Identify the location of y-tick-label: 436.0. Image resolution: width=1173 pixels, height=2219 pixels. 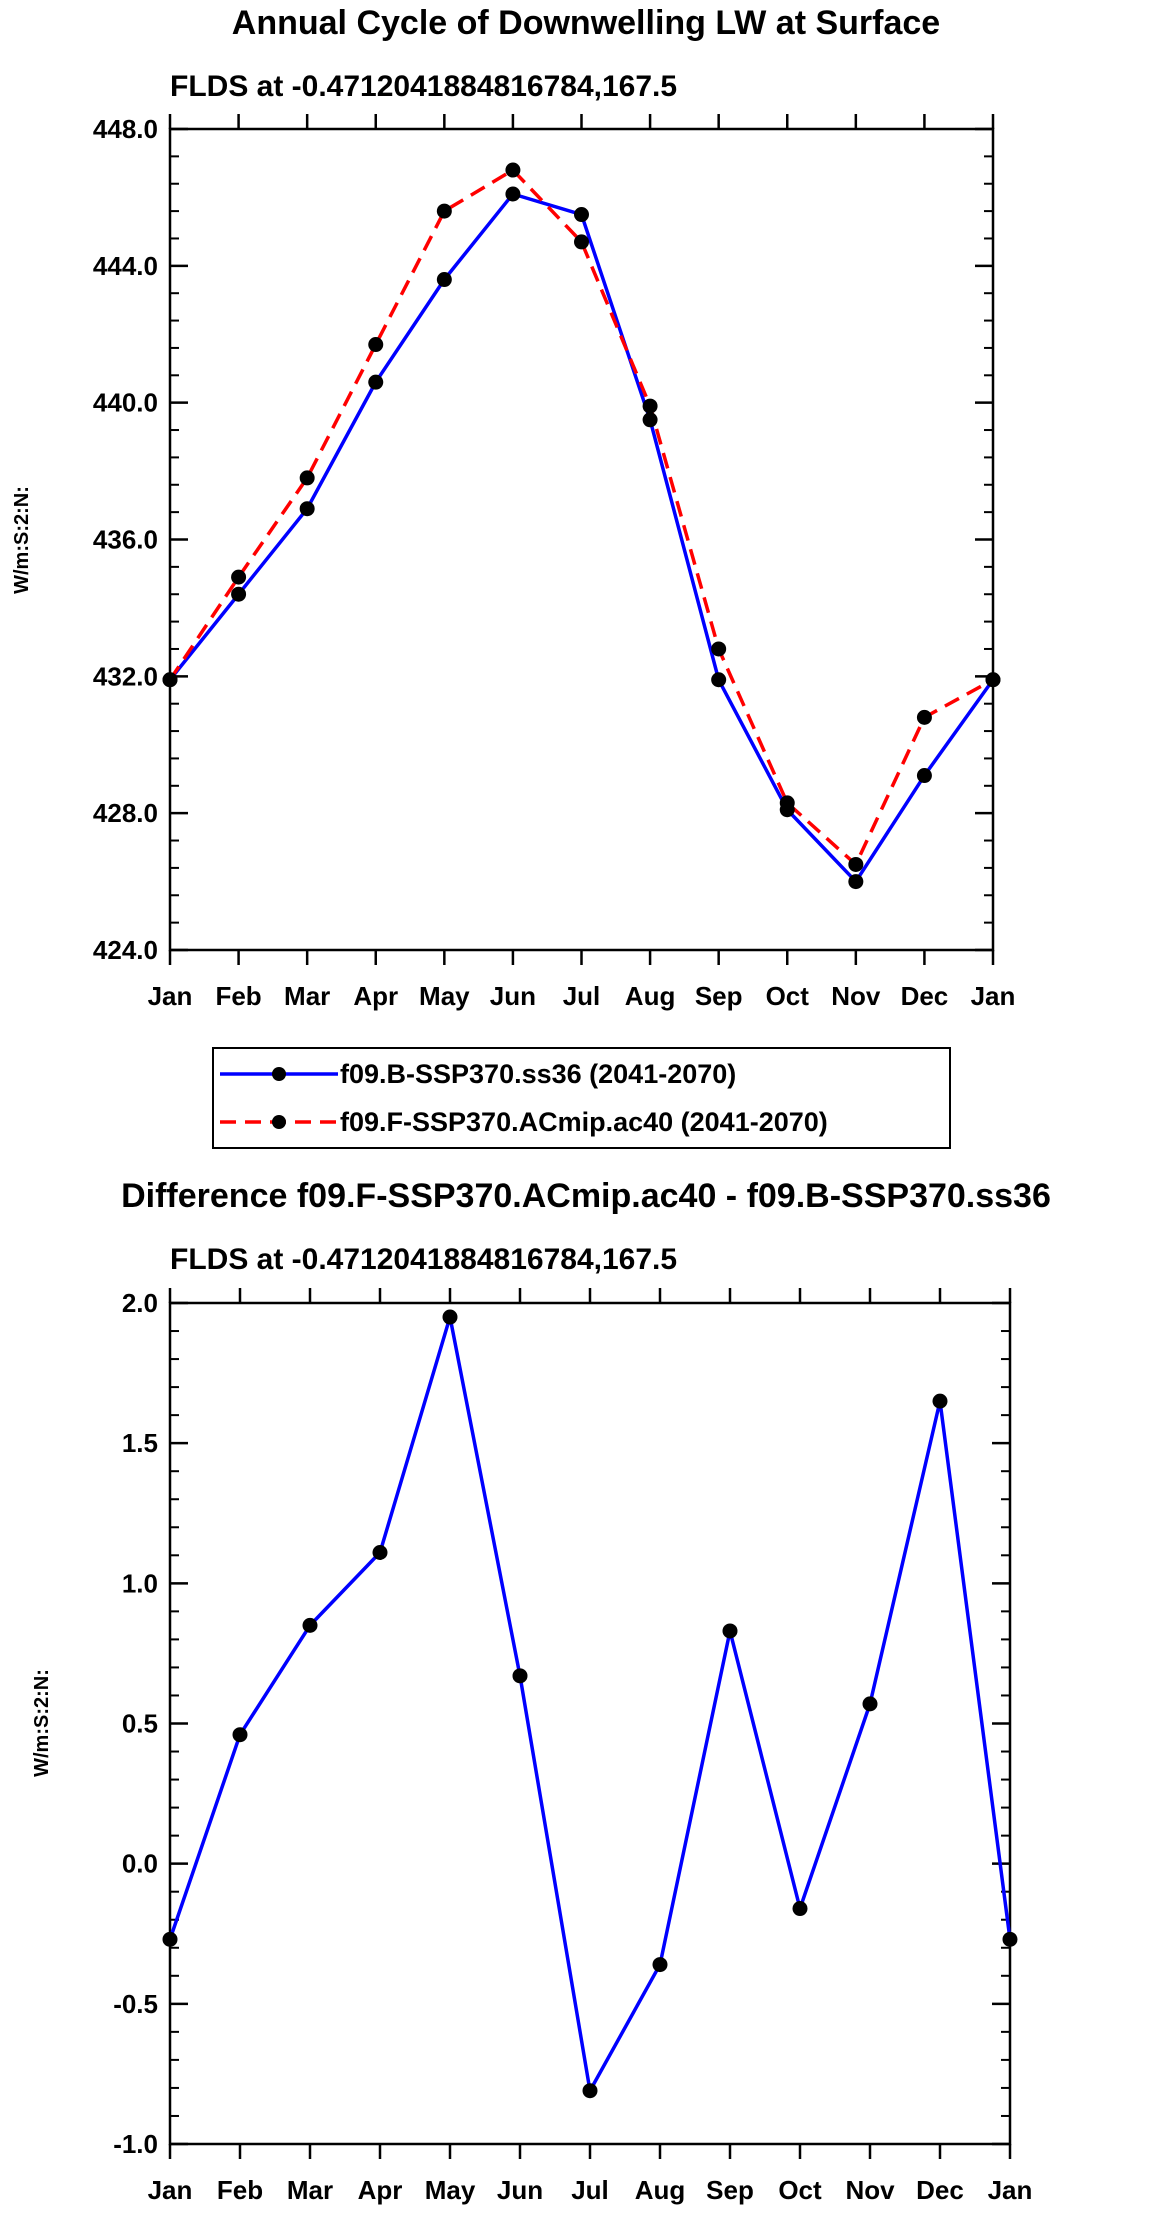
(125, 540).